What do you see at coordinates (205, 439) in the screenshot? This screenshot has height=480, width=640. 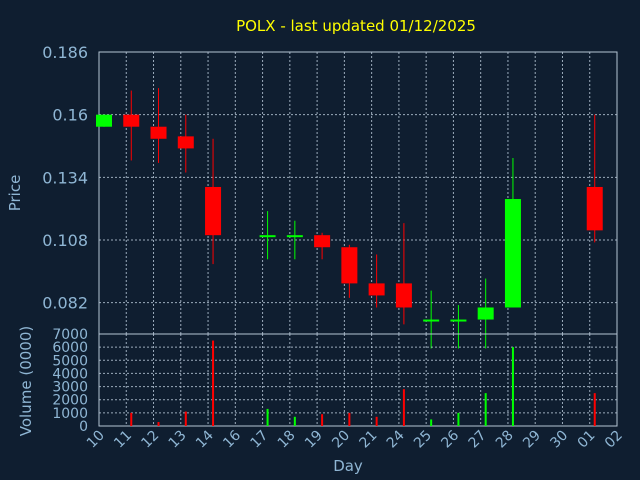 I see `x-tick-label: 14` at bounding box center [205, 439].